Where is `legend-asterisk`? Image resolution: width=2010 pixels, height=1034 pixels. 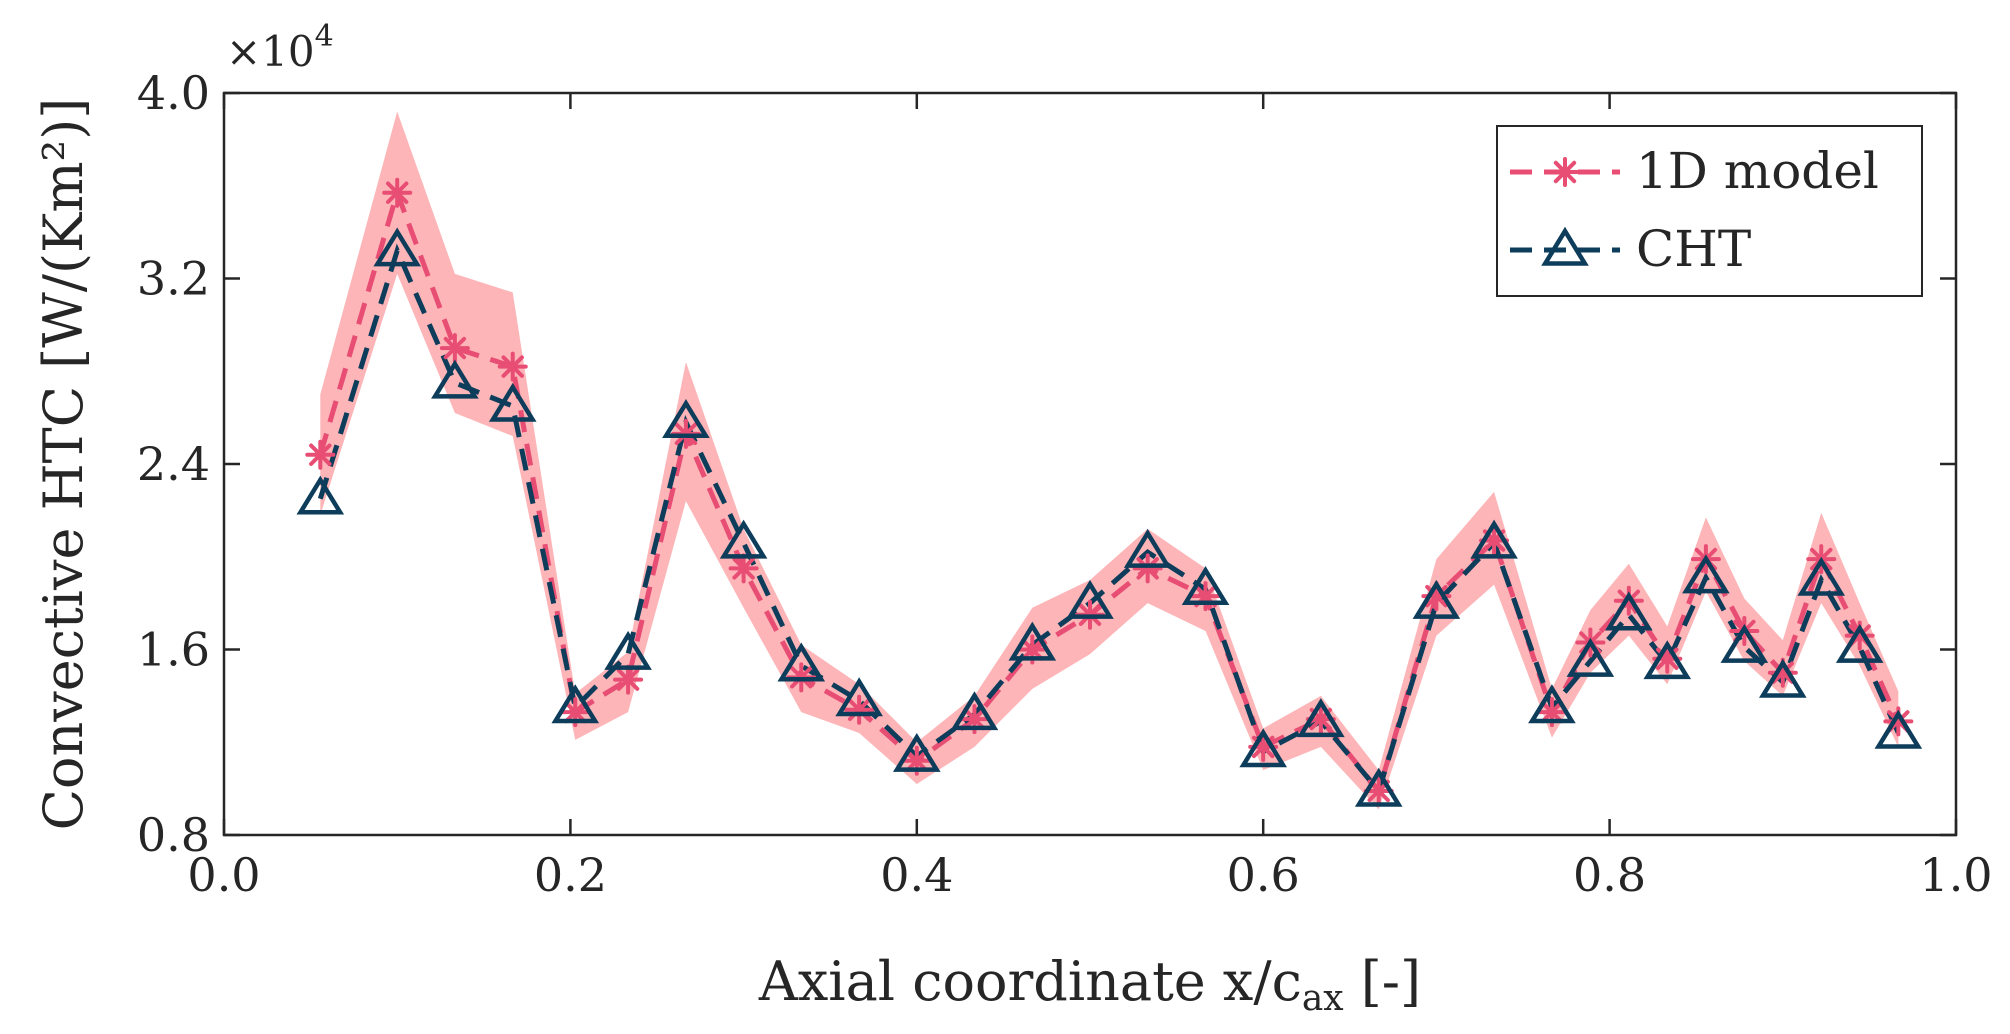 legend-asterisk is located at coordinates (1565, 172).